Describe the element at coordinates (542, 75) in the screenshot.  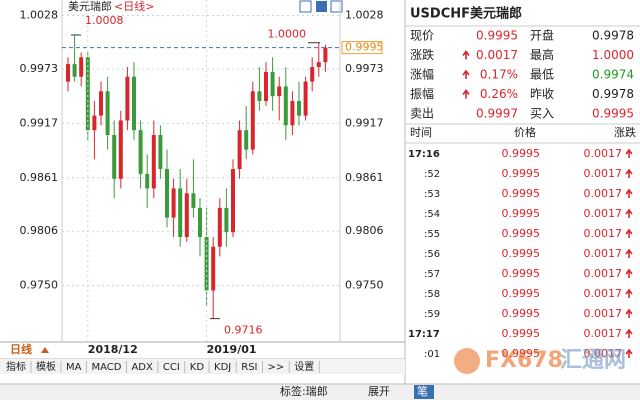
I see `quote-label: 最低` at that location.